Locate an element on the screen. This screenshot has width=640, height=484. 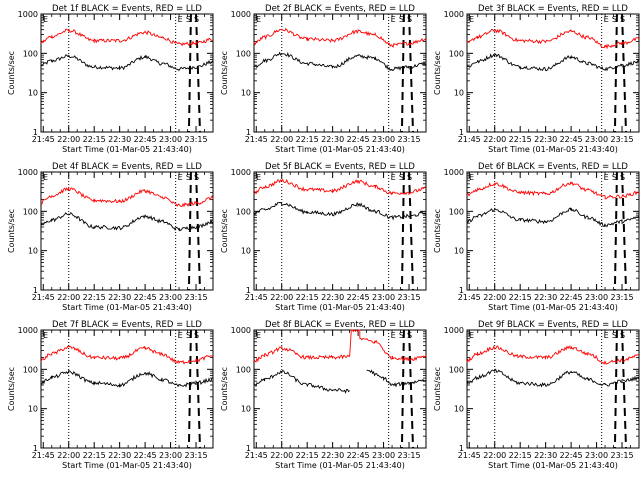
chart-title: Det 1f BLACK = Events, RED = LLD is located at coordinates (127, 9).